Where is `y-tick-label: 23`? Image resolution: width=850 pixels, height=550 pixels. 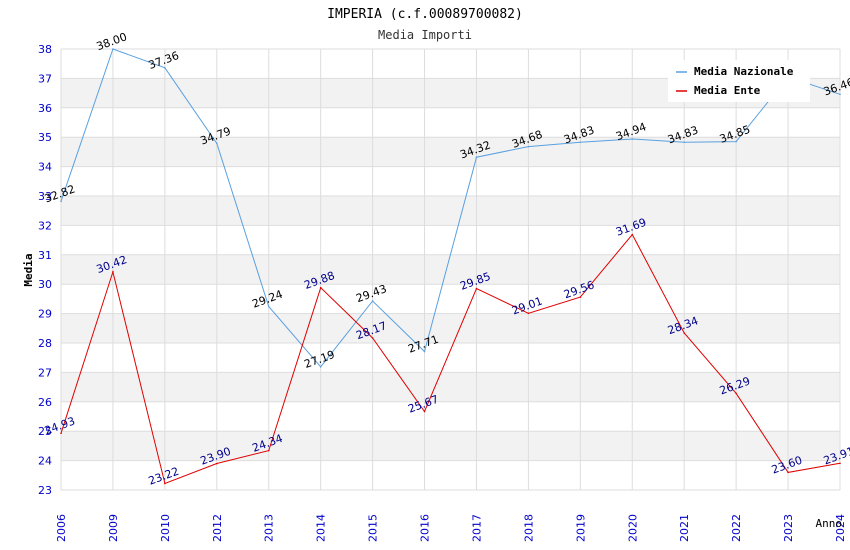 y-tick-label: 23 is located at coordinates (45, 490).